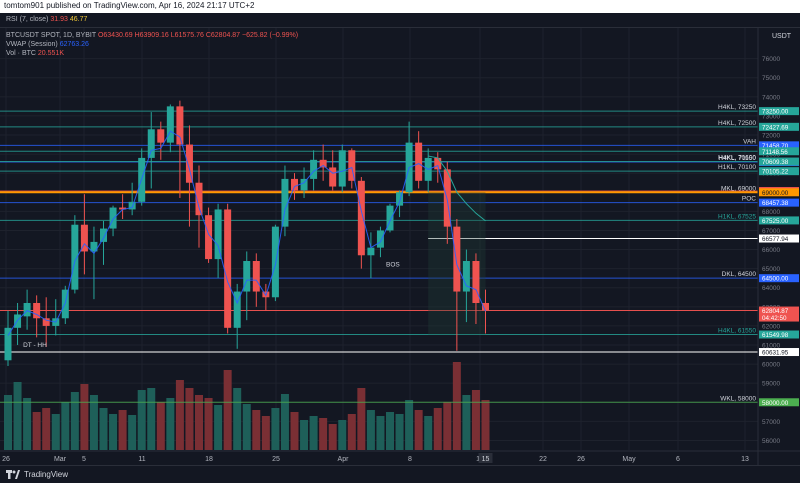  What do you see at coordinates (775, 162) in the screenshot?
I see `price-tag-label: 70609.38` at bounding box center [775, 162].